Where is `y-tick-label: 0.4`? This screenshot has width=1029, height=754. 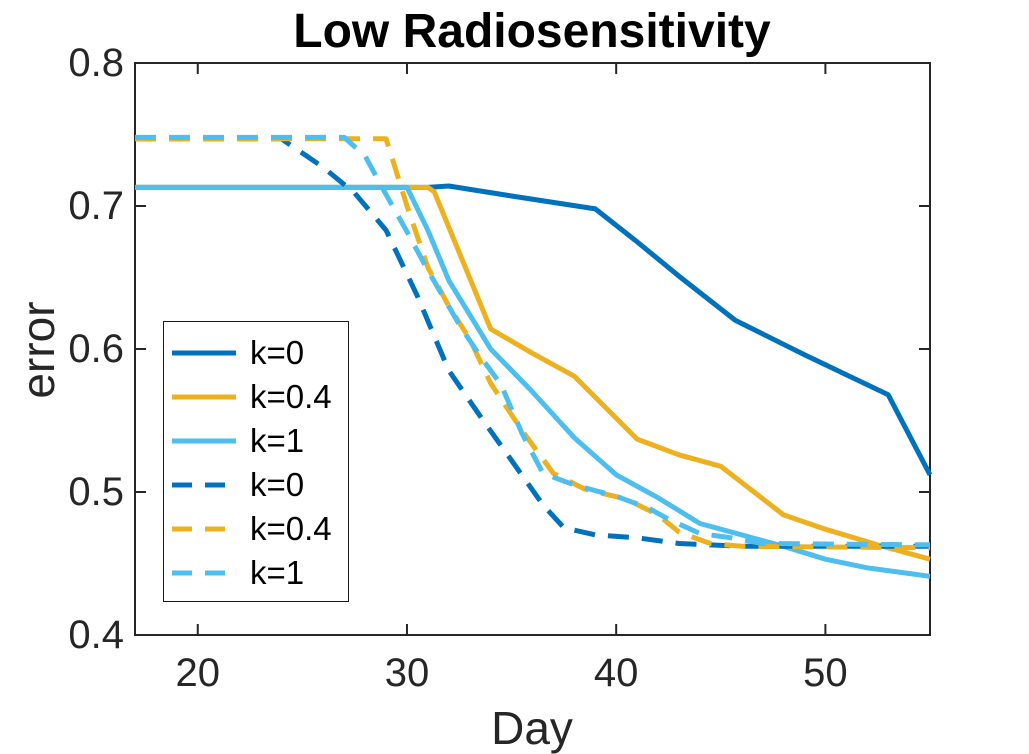
y-tick-label: 0.4 is located at coordinates (96, 635).